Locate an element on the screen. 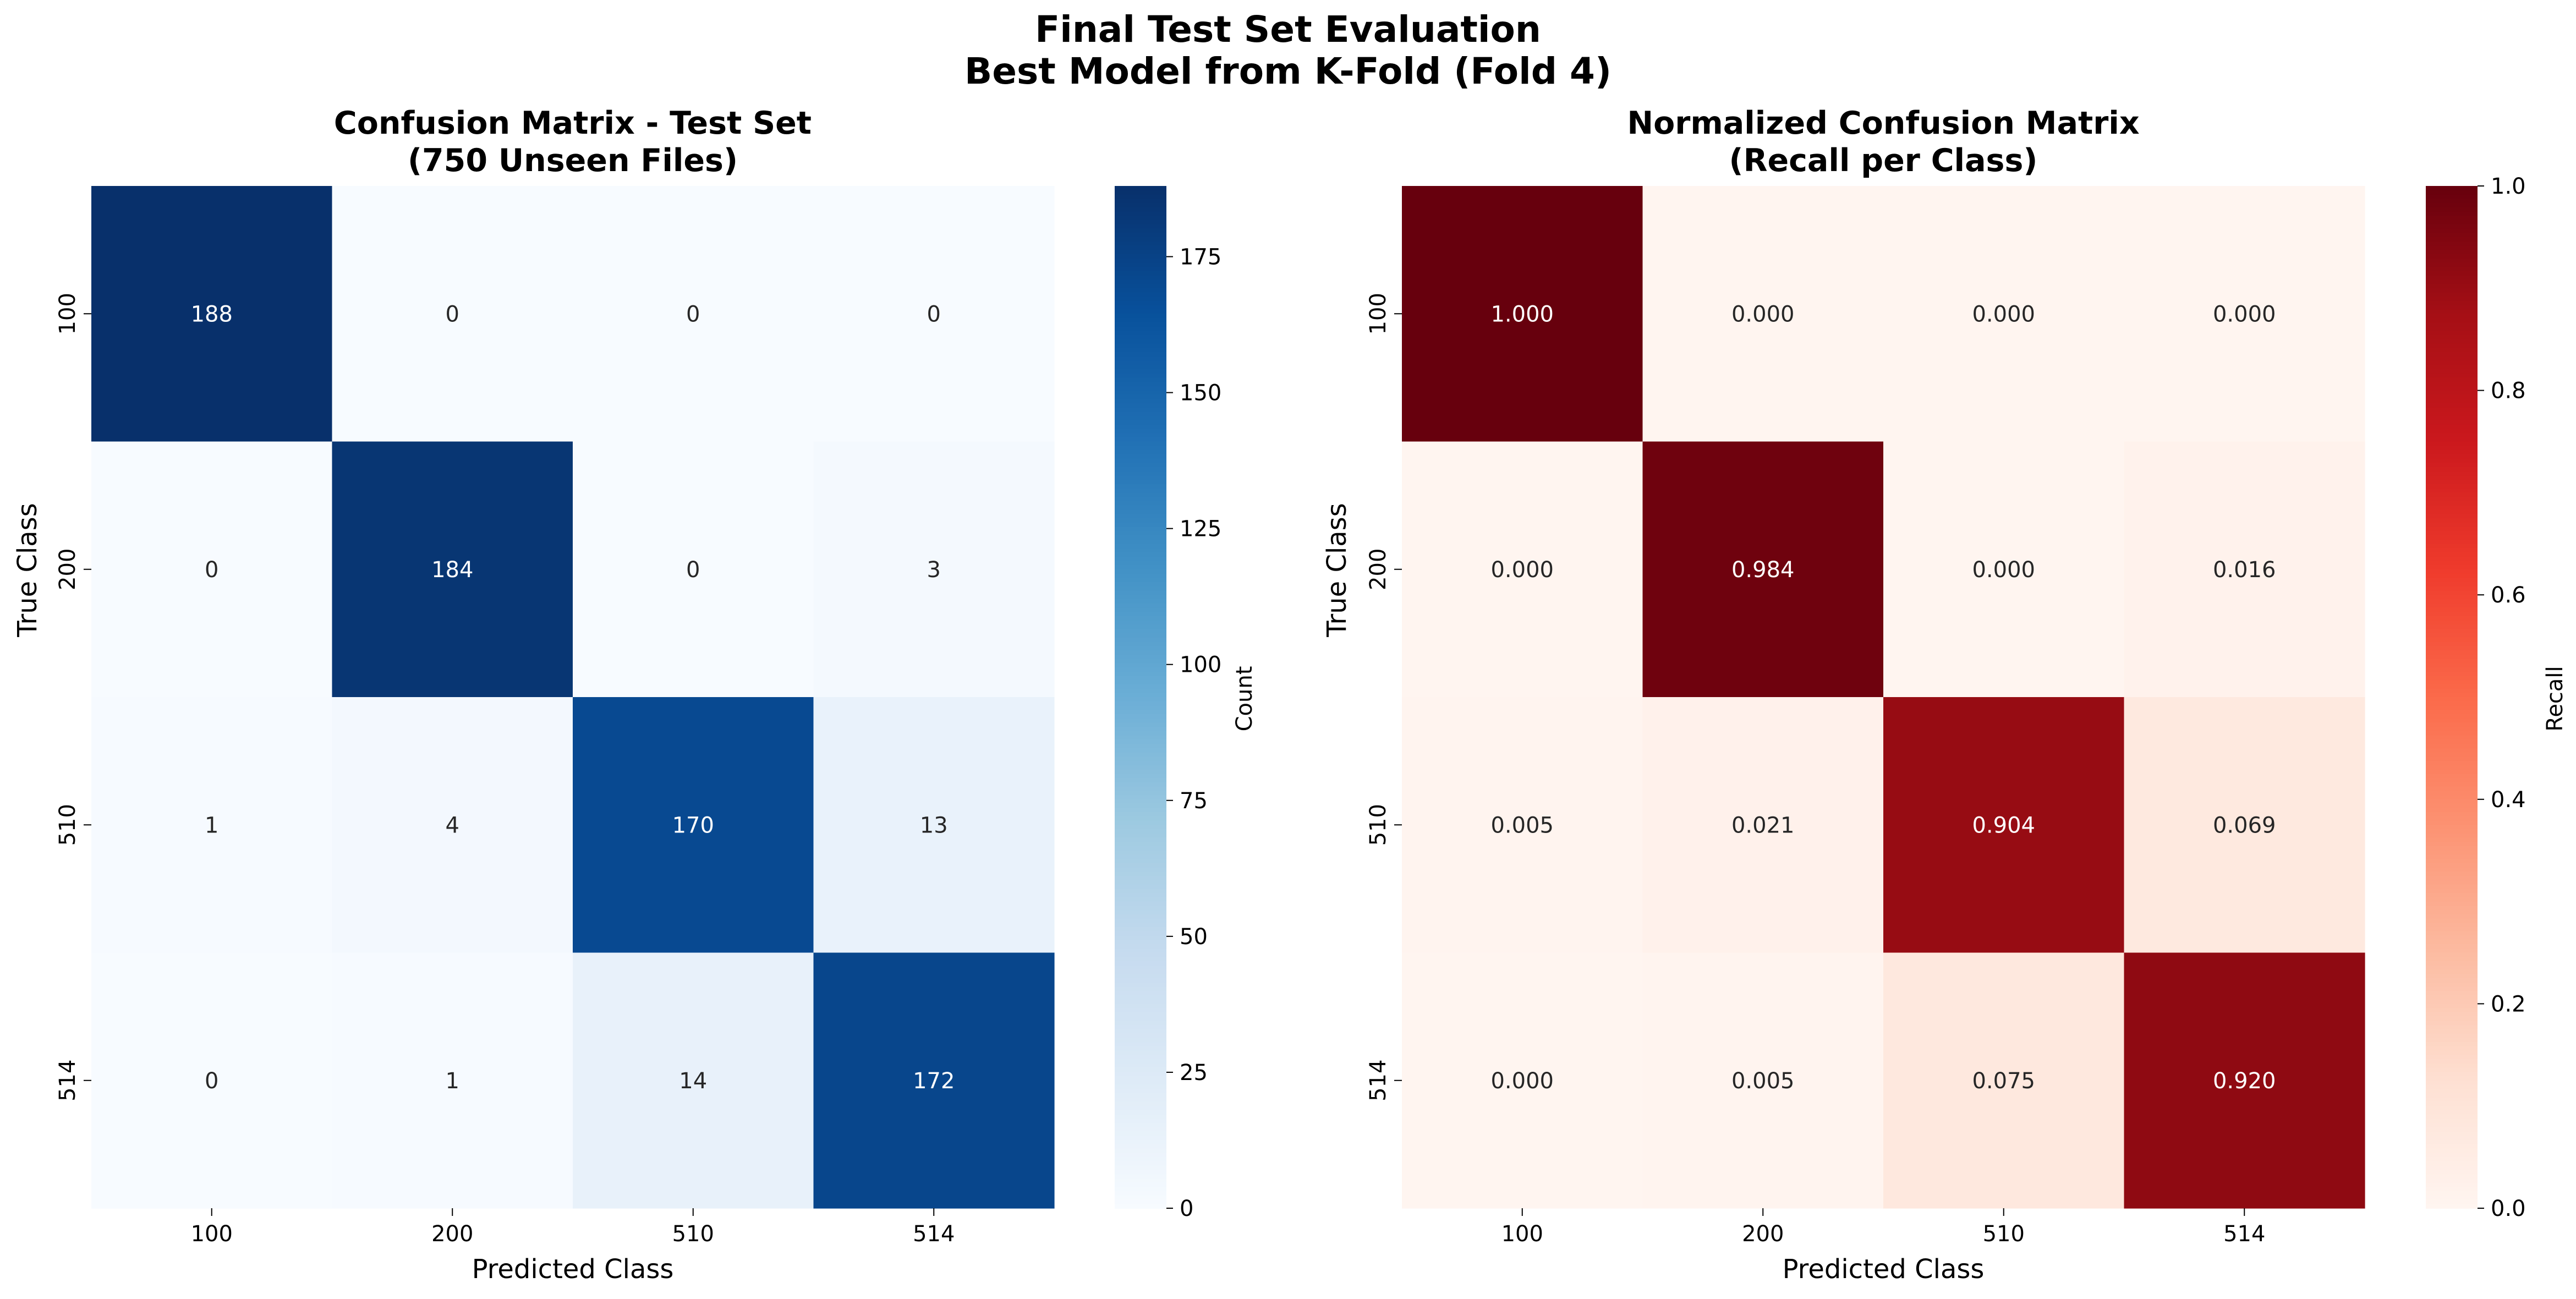 The width and height of the screenshot is (2576, 1299). colorbar-tick-label: 75 is located at coordinates (1194, 801).